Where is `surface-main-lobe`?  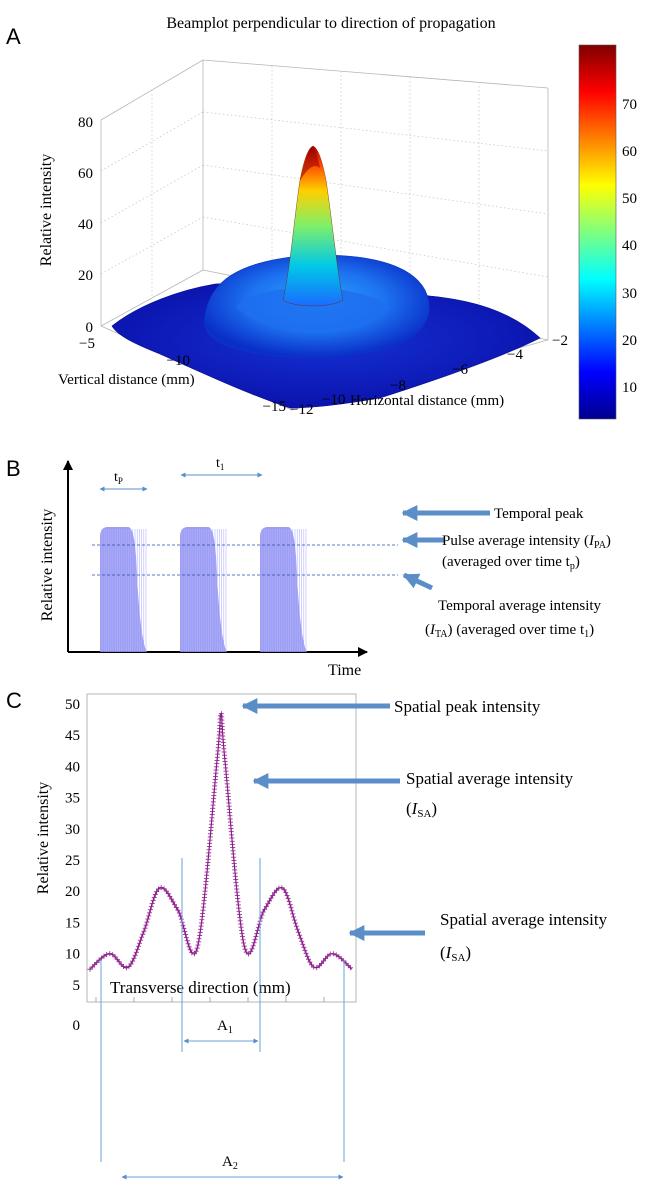
surface-main-lobe is located at coordinates (313, 226).